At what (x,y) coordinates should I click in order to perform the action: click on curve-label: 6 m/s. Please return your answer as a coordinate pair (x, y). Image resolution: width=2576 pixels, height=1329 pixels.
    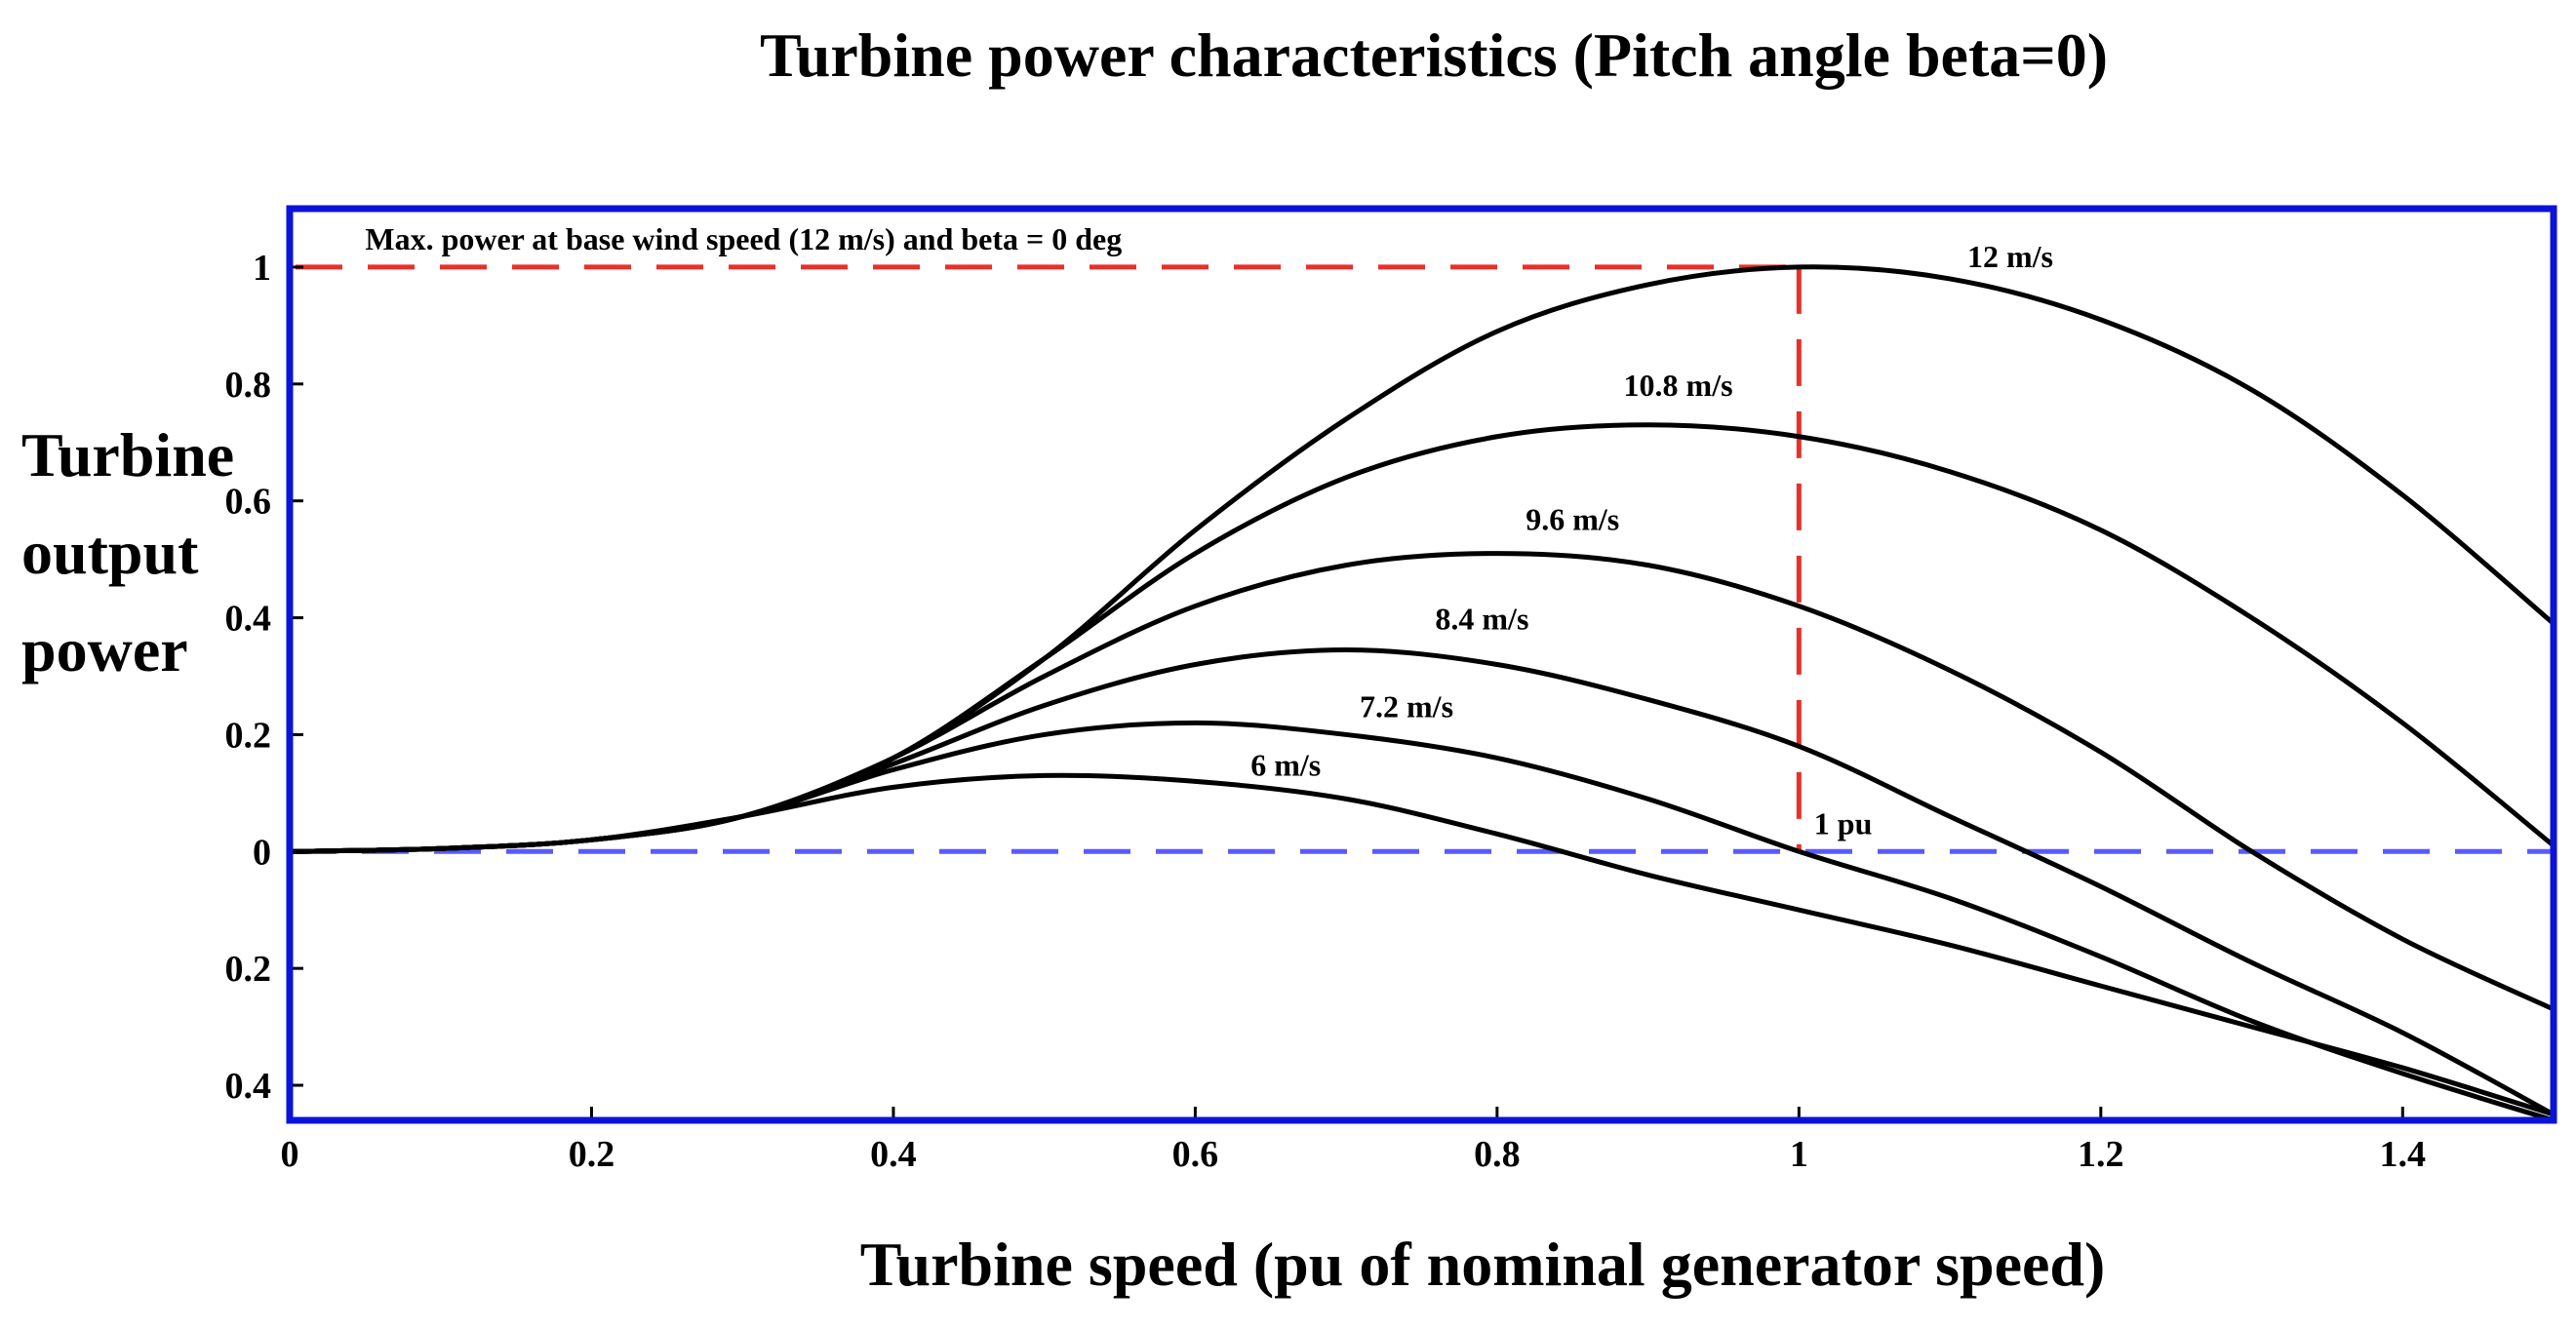
    Looking at the image, I should click on (1285, 764).